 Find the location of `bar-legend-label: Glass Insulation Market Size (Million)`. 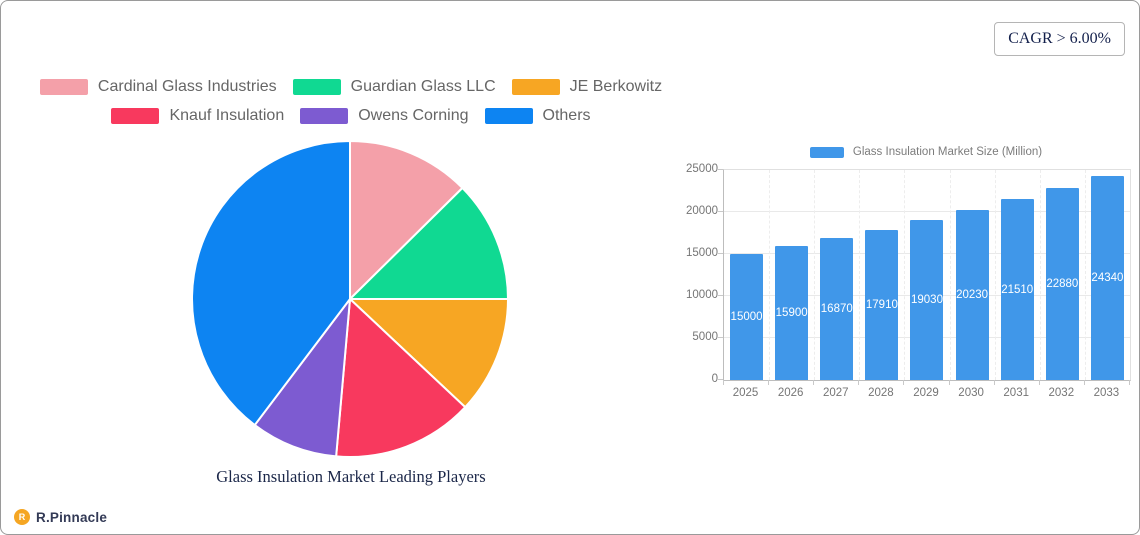

bar-legend-label: Glass Insulation Market Size (Million) is located at coordinates (947, 152).